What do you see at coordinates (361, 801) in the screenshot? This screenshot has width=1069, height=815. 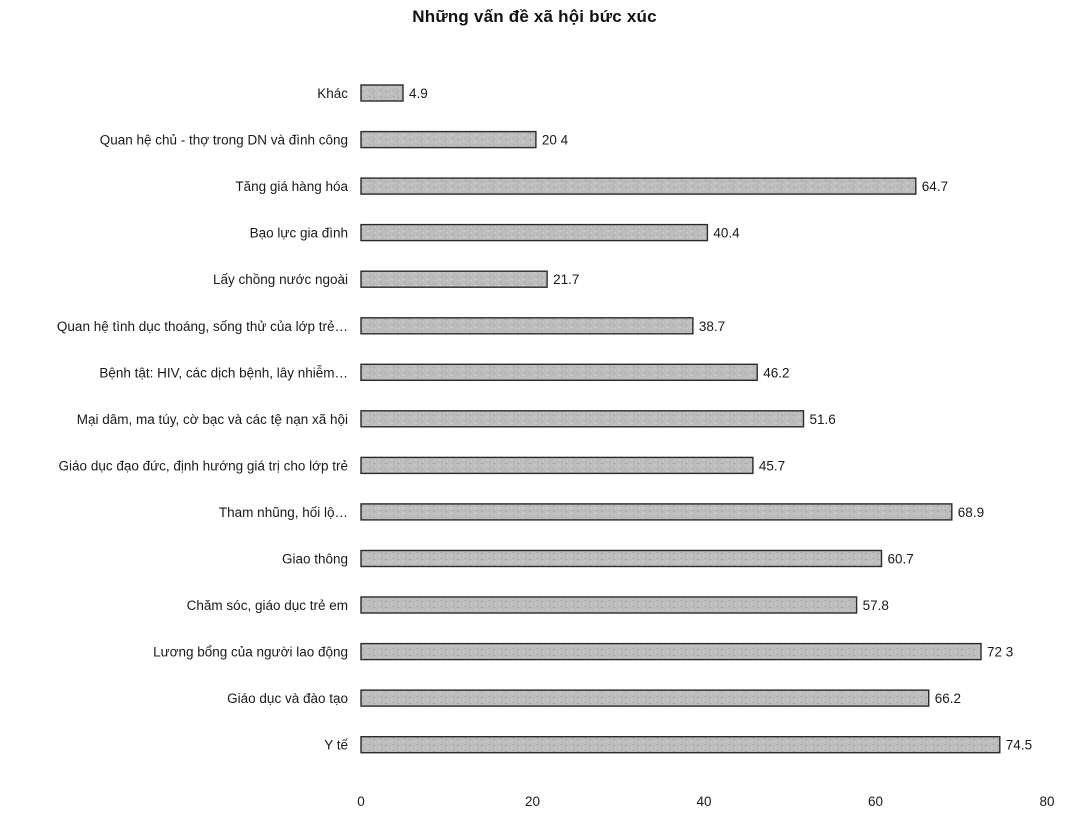 I see `x-tick-label-0: 0` at bounding box center [361, 801].